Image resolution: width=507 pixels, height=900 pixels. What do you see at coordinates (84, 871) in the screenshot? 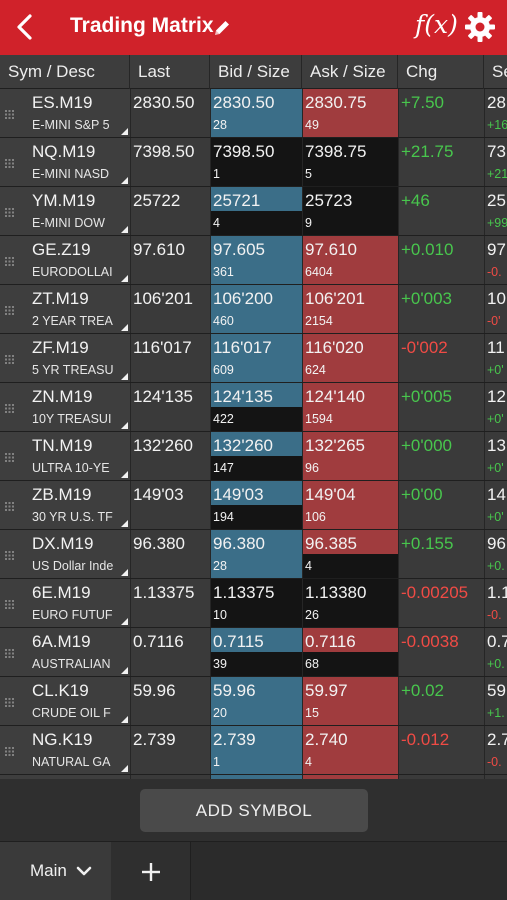
I see `chevron-down-icon` at bounding box center [84, 871].